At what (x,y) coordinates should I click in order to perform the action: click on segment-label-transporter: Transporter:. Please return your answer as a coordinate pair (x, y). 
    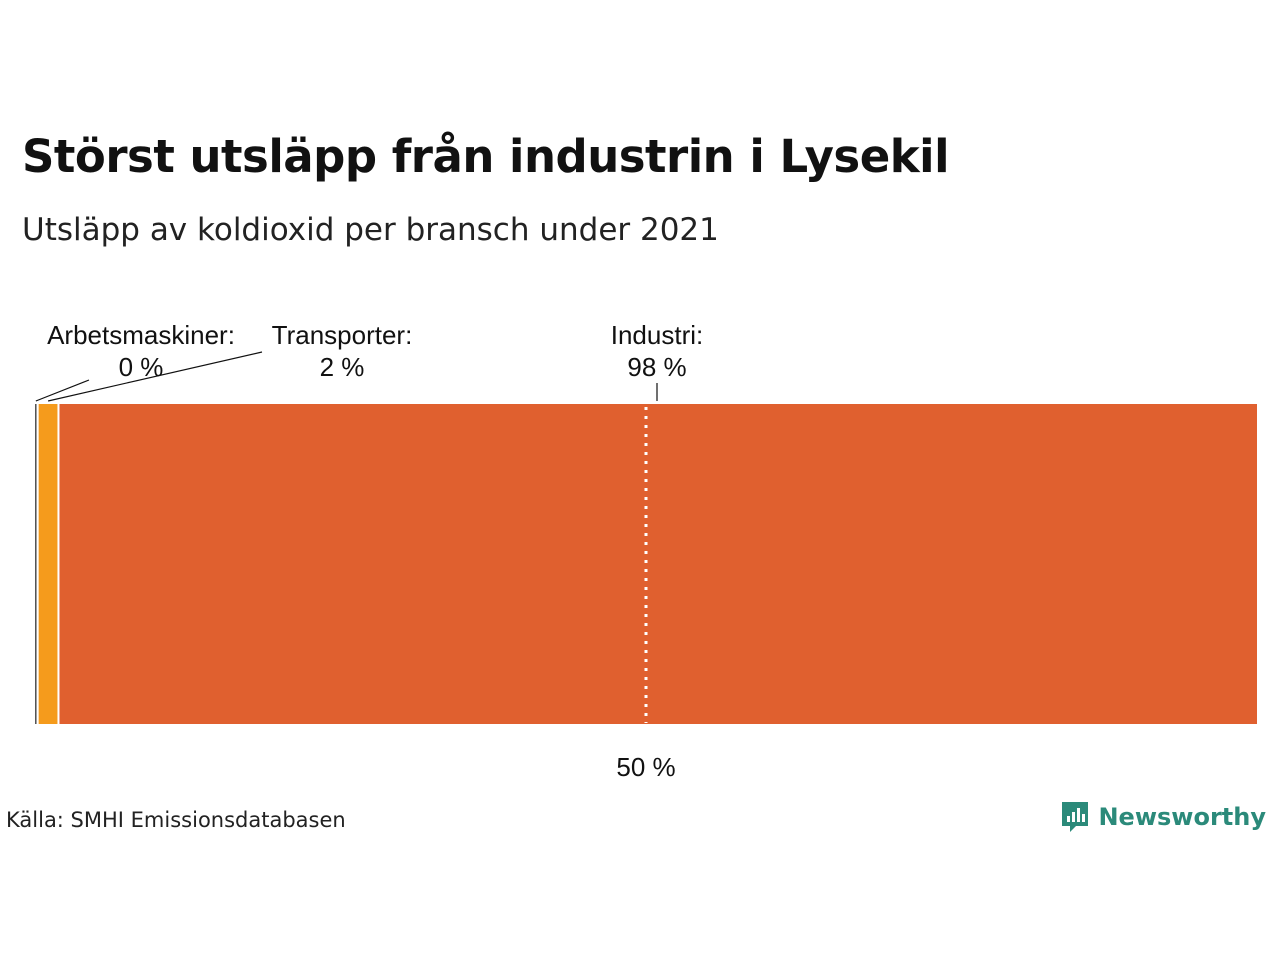
    Looking at the image, I should click on (342, 335).